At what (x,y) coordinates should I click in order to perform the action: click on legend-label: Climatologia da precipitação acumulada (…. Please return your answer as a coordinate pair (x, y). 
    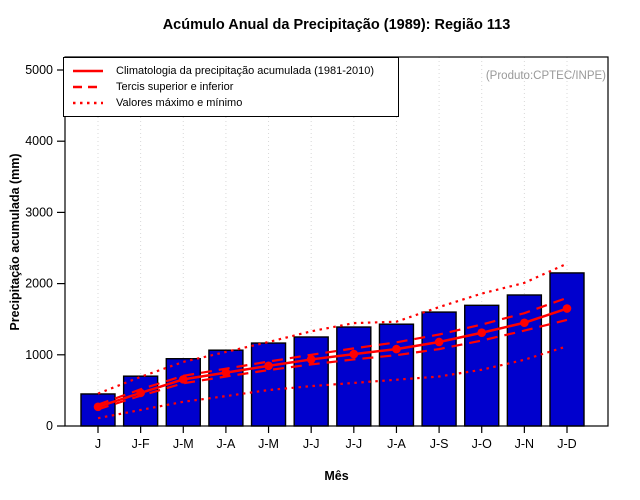
    Looking at the image, I should click on (245, 71).